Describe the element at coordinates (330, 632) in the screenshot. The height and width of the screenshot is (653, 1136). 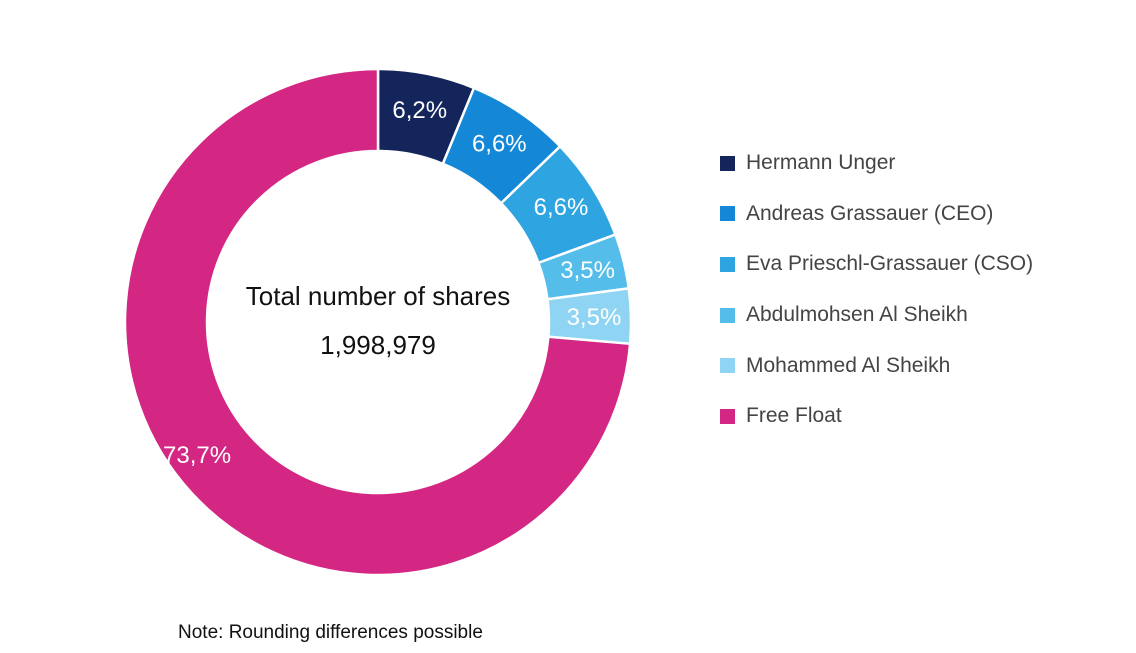
I see `footnote: Note: Rounding differences possible` at that location.